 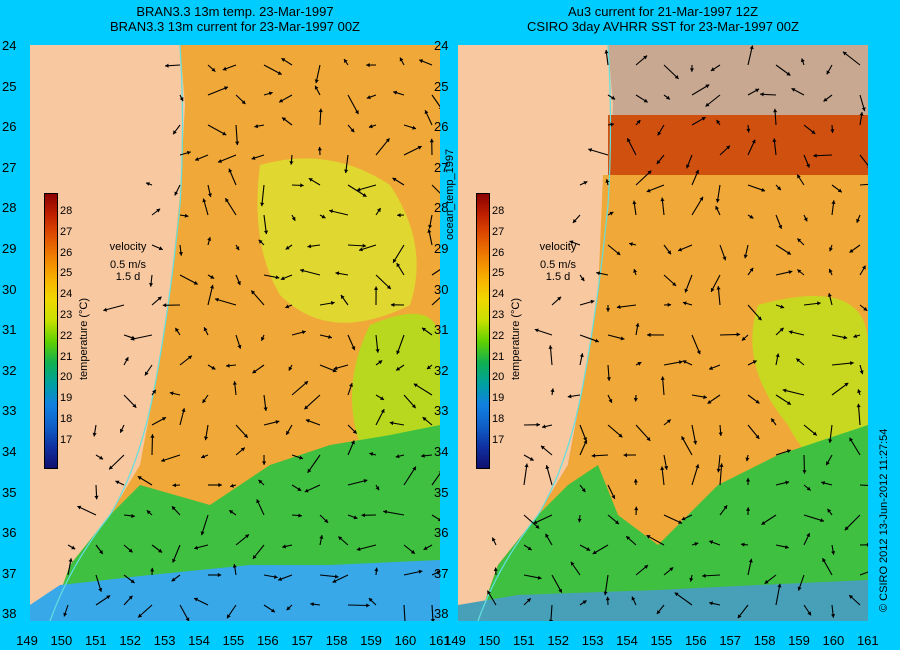 I want to click on lon-tick-label: 152, so click(x=558, y=640).